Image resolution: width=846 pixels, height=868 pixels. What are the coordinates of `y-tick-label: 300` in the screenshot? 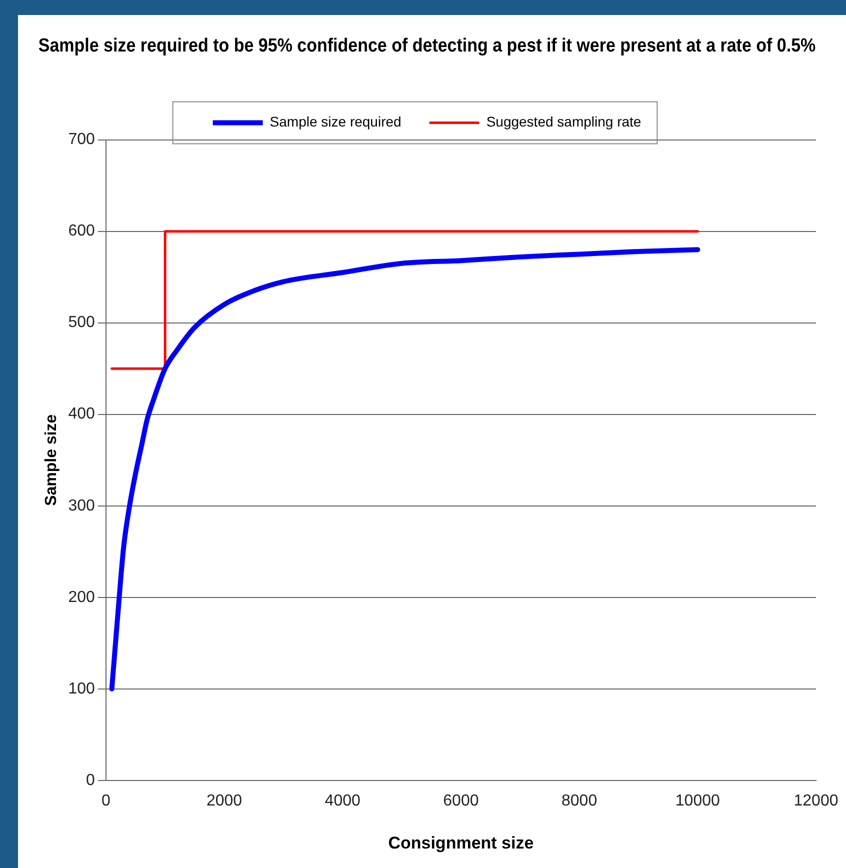 It's located at (81, 505).